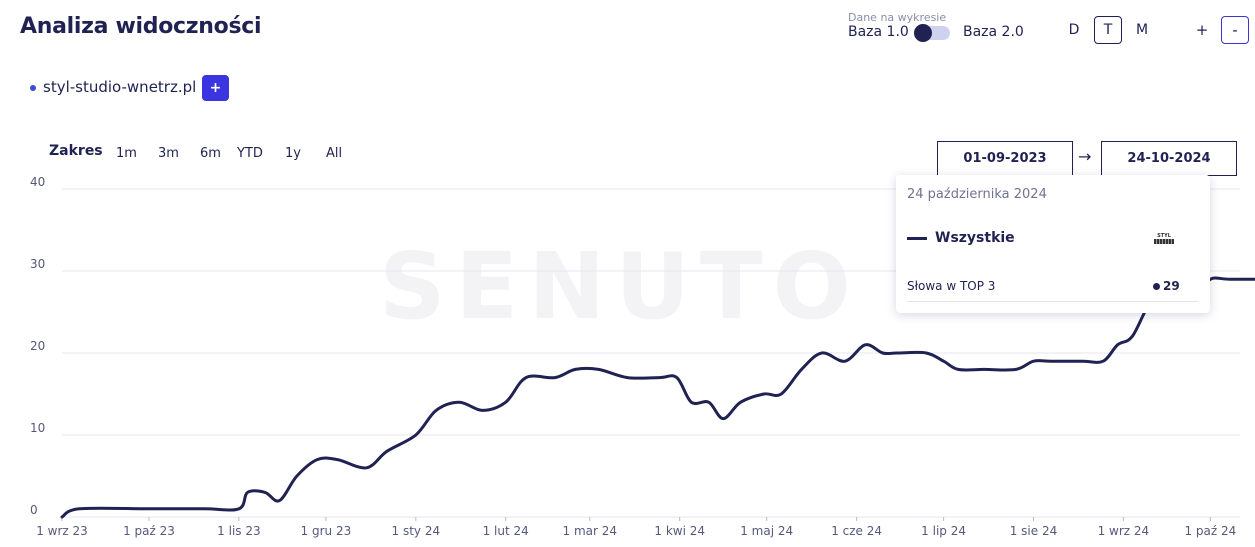 This screenshot has height=547, width=1255. What do you see at coordinates (210, 153) in the screenshot?
I see `range-6m-button: 6m` at bounding box center [210, 153].